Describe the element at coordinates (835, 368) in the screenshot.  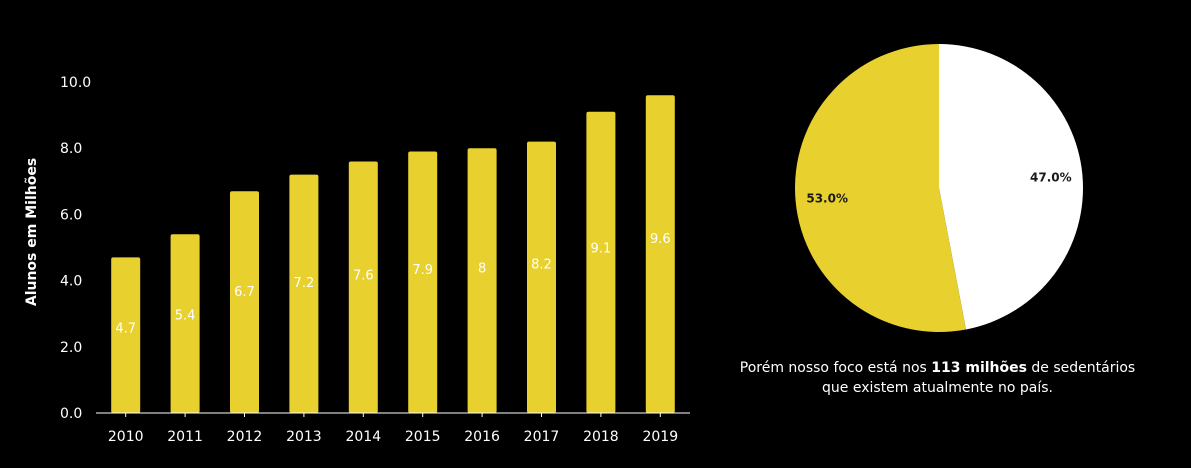
I see `caption-text-before: Porém nosso foco está nos` at that location.